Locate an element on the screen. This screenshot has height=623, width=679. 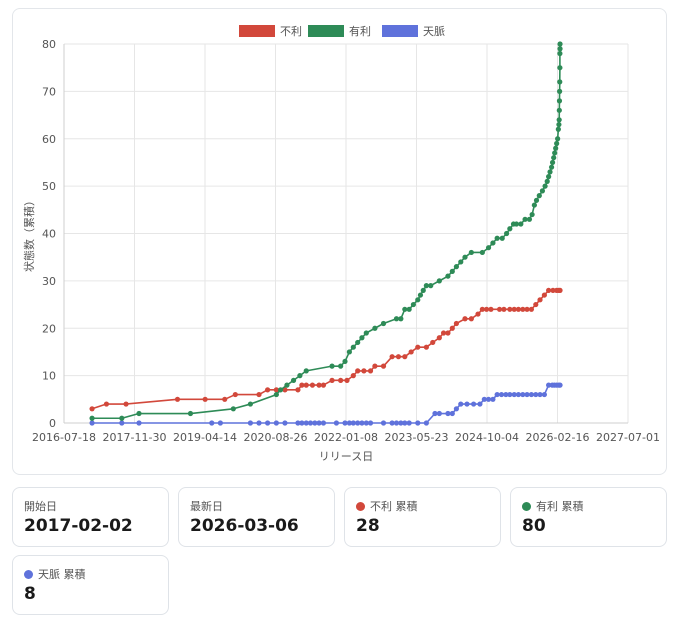
x-tick-label: 2022-01-08 is located at coordinates (346, 437).